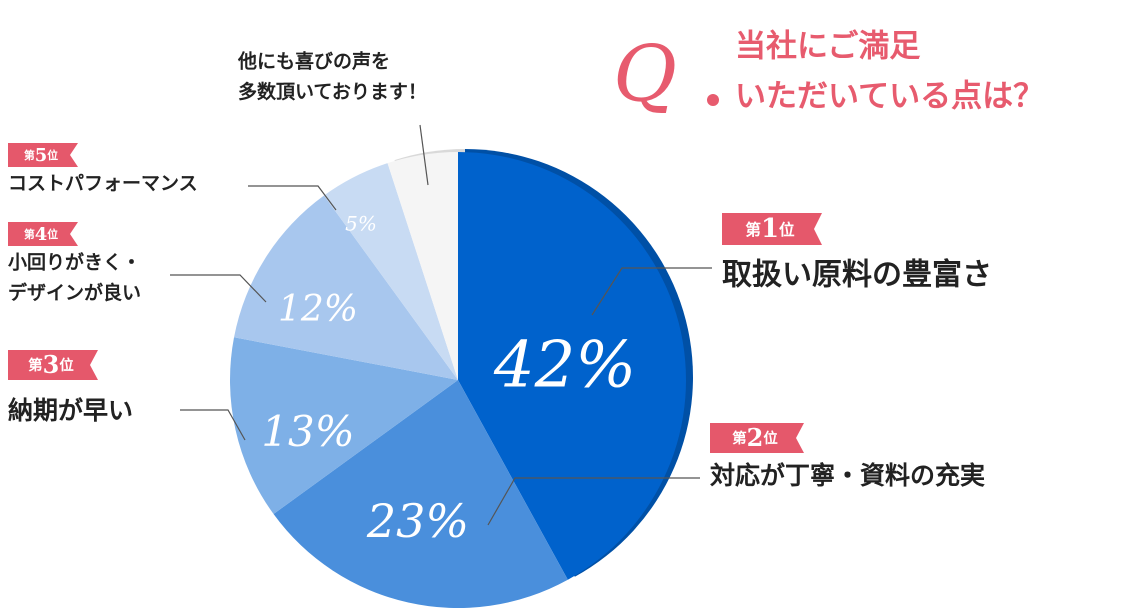 This screenshot has width=1123, height=613. What do you see at coordinates (318, 309) in the screenshot?
I see `value-label: 12%` at bounding box center [318, 309].